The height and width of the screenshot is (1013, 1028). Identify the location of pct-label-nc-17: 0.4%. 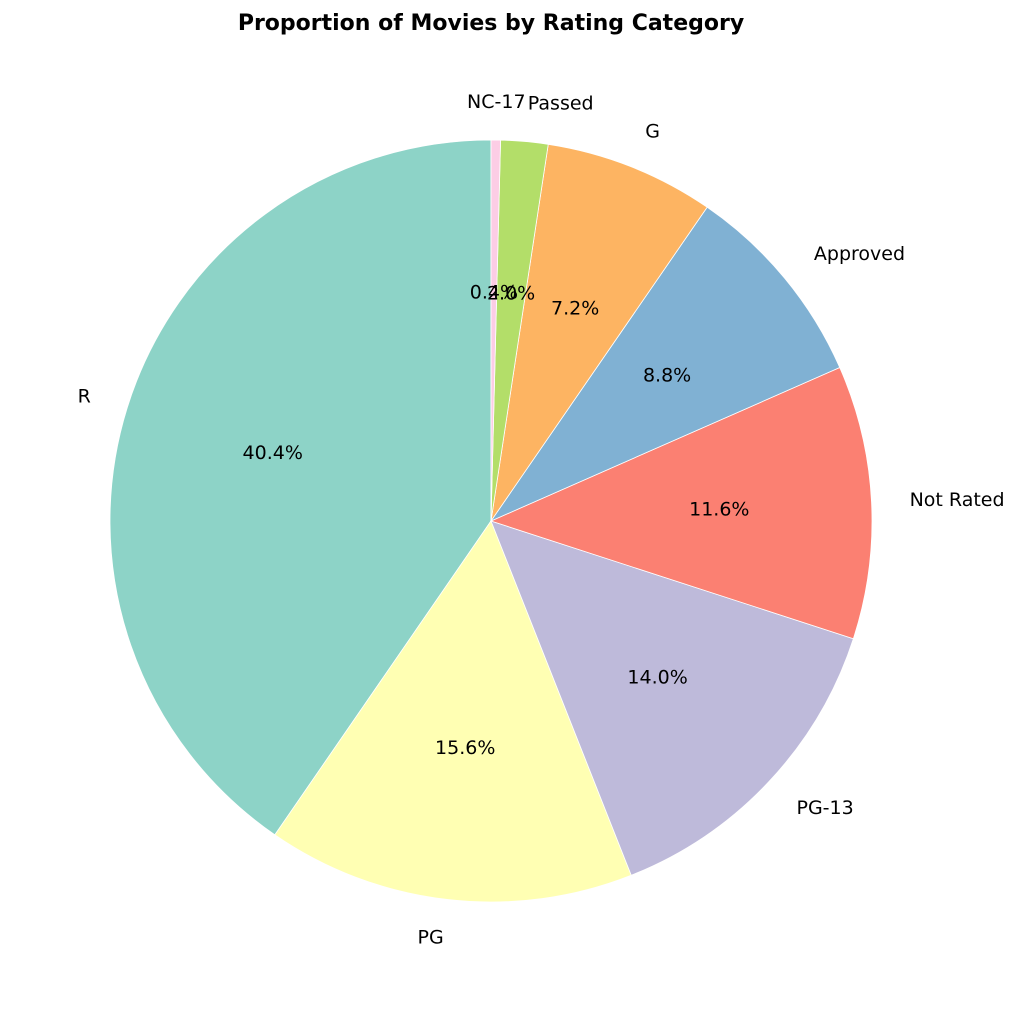
(494, 292).